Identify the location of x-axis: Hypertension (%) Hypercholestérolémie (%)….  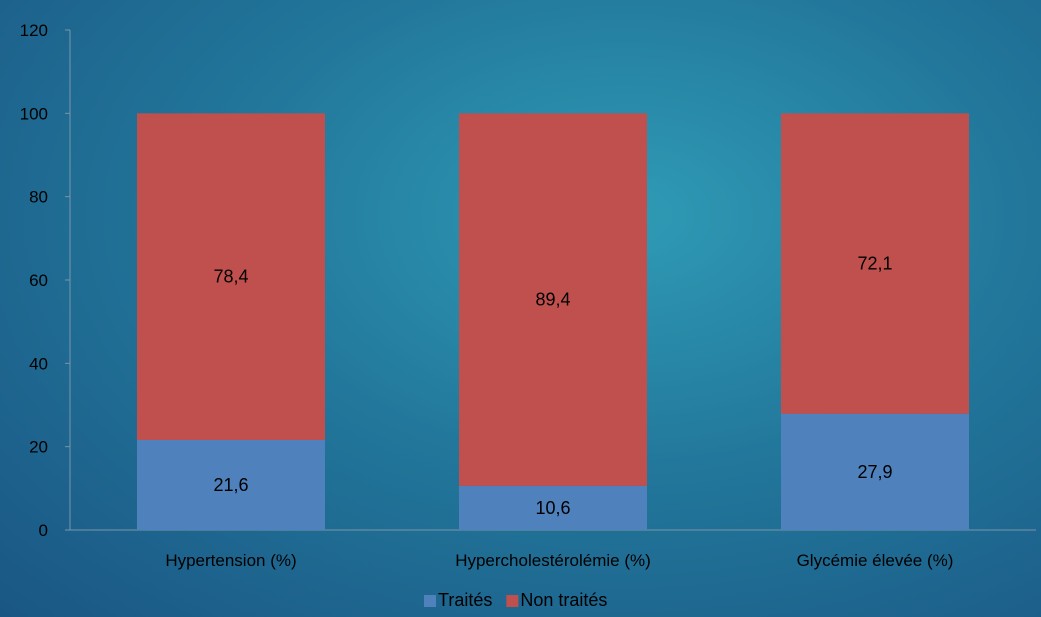
(553, 549).